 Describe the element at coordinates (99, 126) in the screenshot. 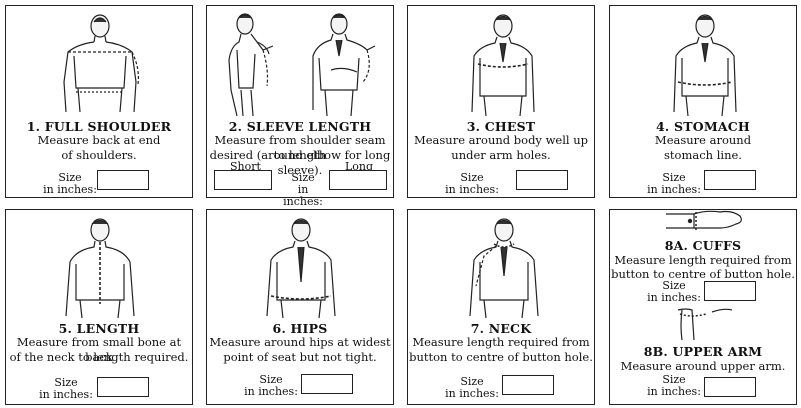

I see `card-title: 1. FULL SHOULDER` at that location.